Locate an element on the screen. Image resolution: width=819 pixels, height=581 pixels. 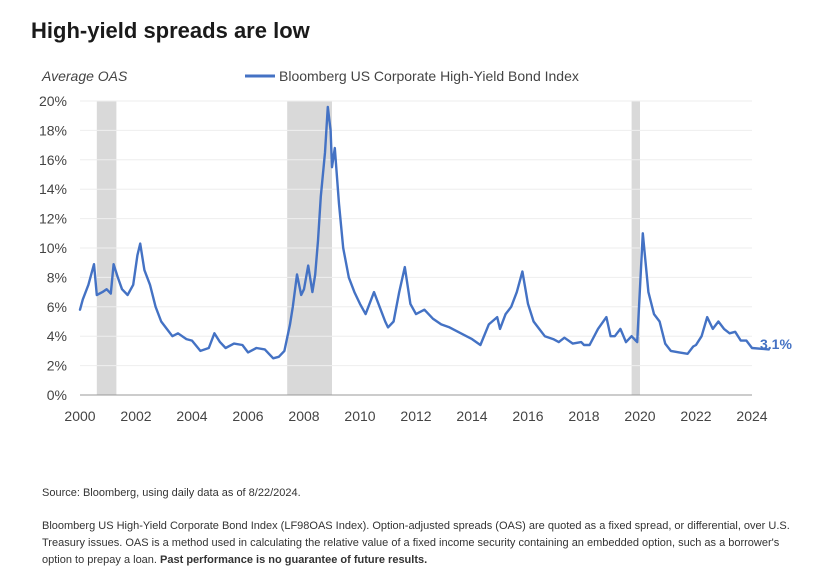
y-tick-label: 12% is located at coordinates (53, 219).